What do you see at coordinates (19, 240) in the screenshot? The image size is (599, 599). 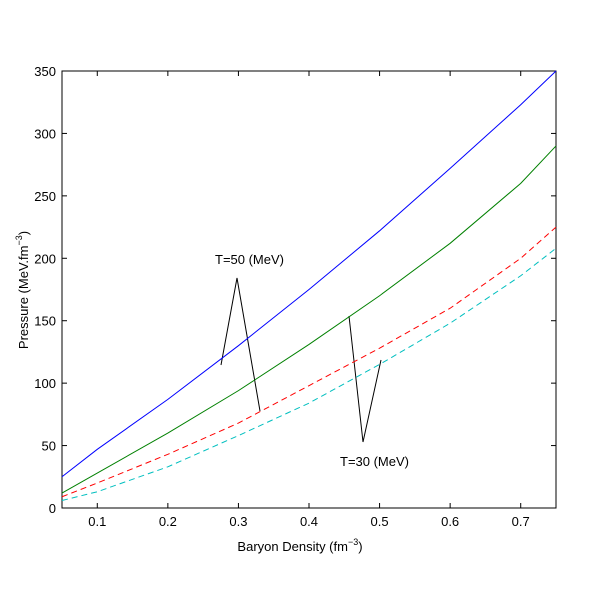 I see `y-axis-label-sup: −3` at bounding box center [19, 240].